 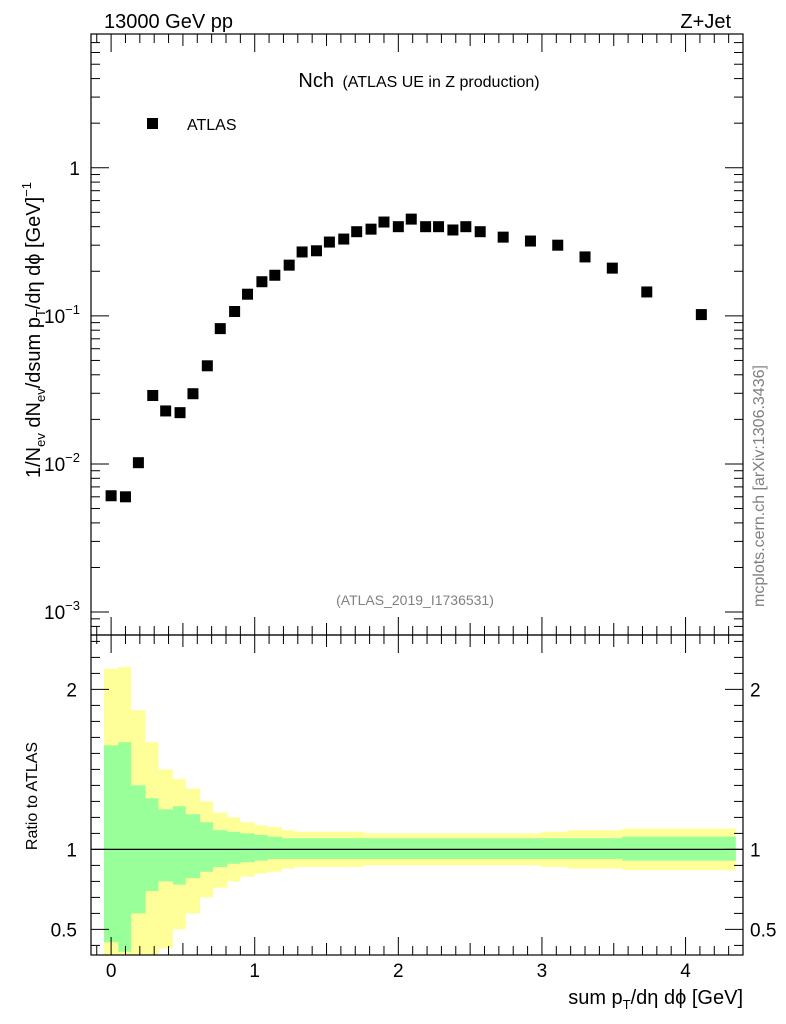 What do you see at coordinates (111, 971) in the screenshot?
I see `x-tick-label: 0` at bounding box center [111, 971].